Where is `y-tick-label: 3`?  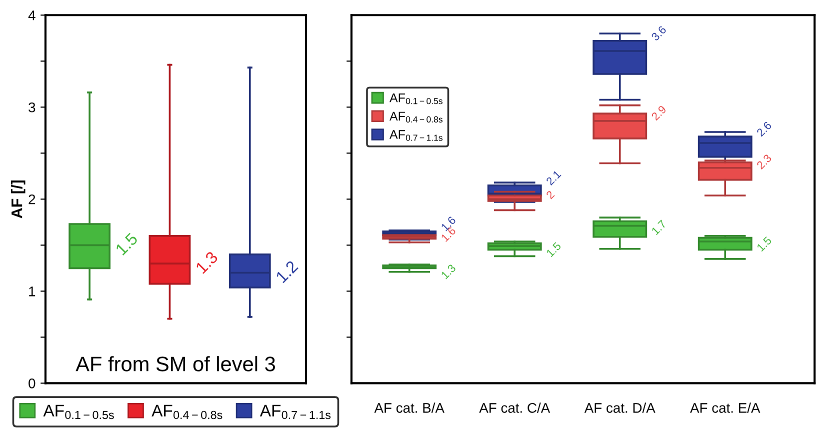 y-tick-label: 3 is located at coordinates (32, 107).